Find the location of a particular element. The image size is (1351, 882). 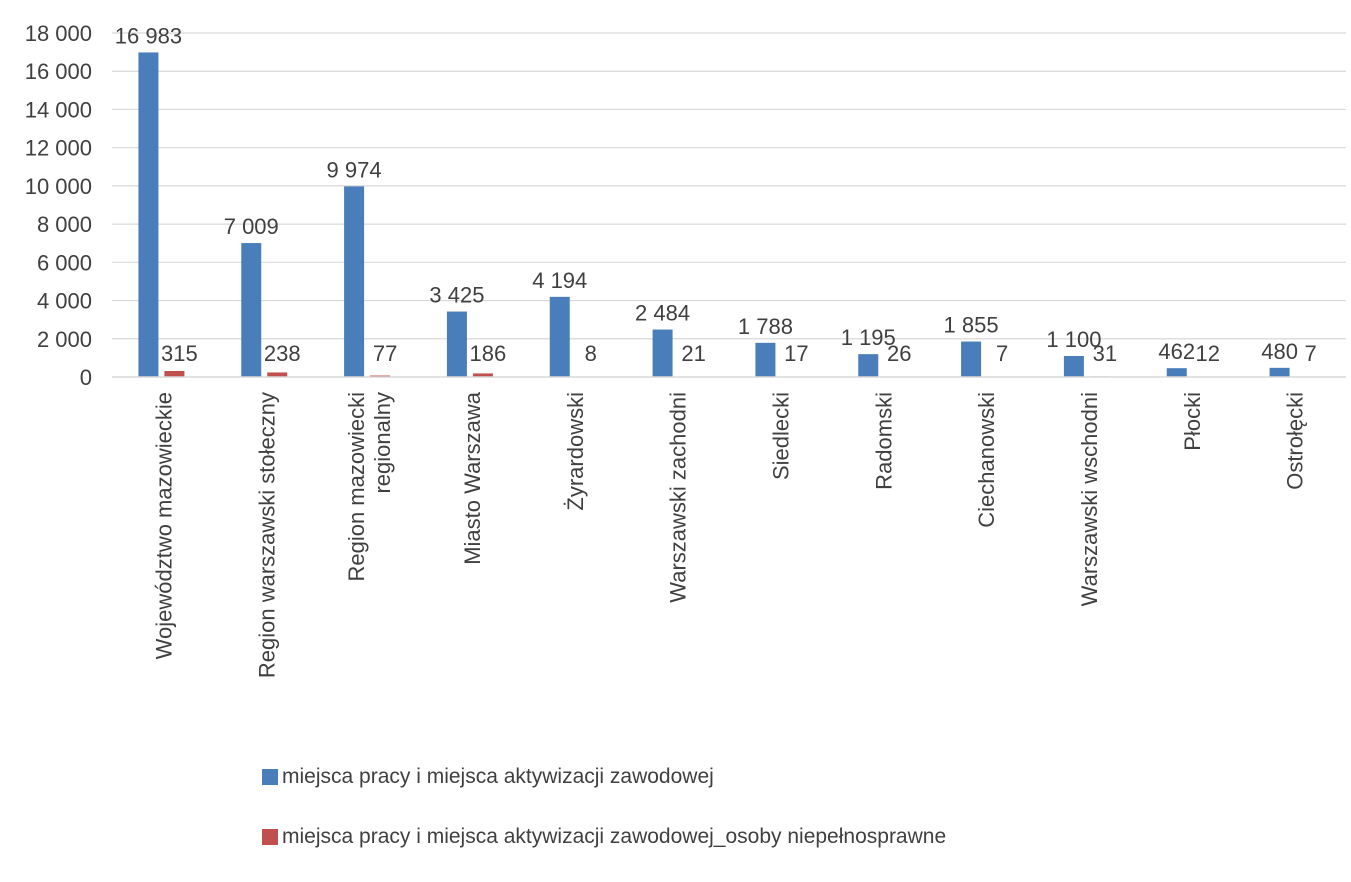

category-label: Żyrardowski is located at coordinates (575, 451).